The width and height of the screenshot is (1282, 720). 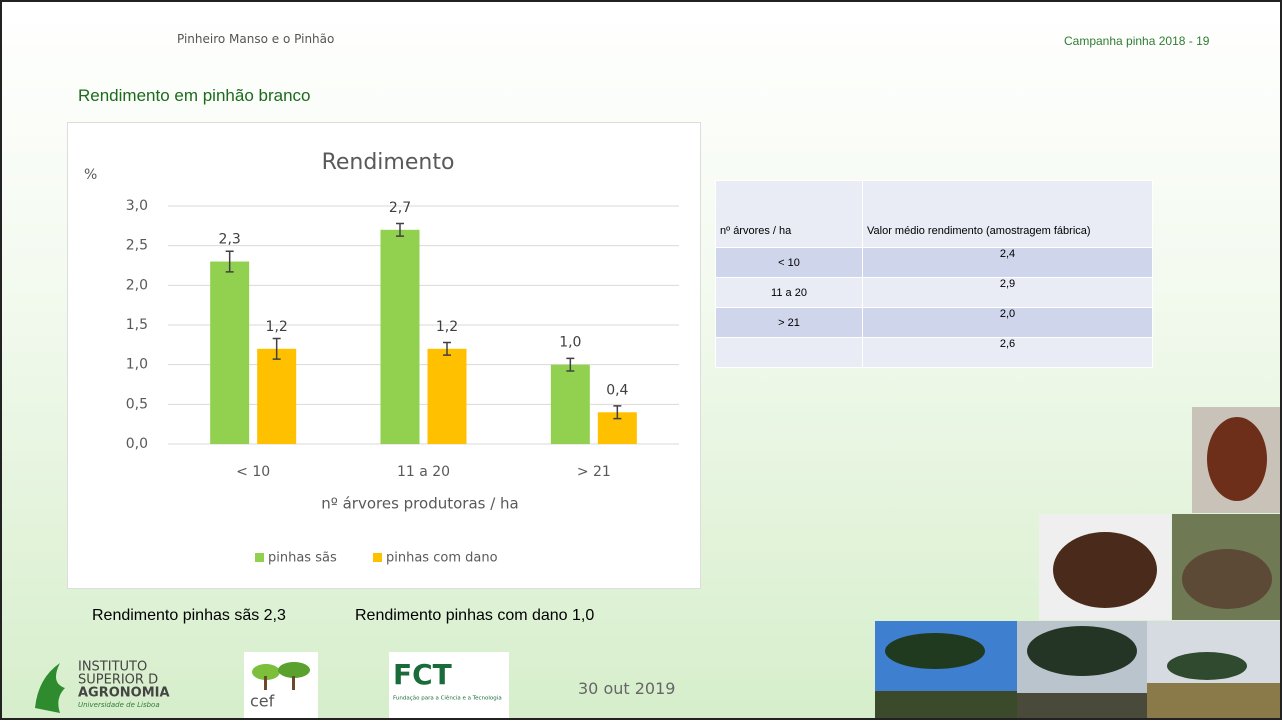 What do you see at coordinates (447, 698) in the screenshot?
I see `logo-text: Fundação para a Ciência e a Tecnologia` at bounding box center [447, 698].